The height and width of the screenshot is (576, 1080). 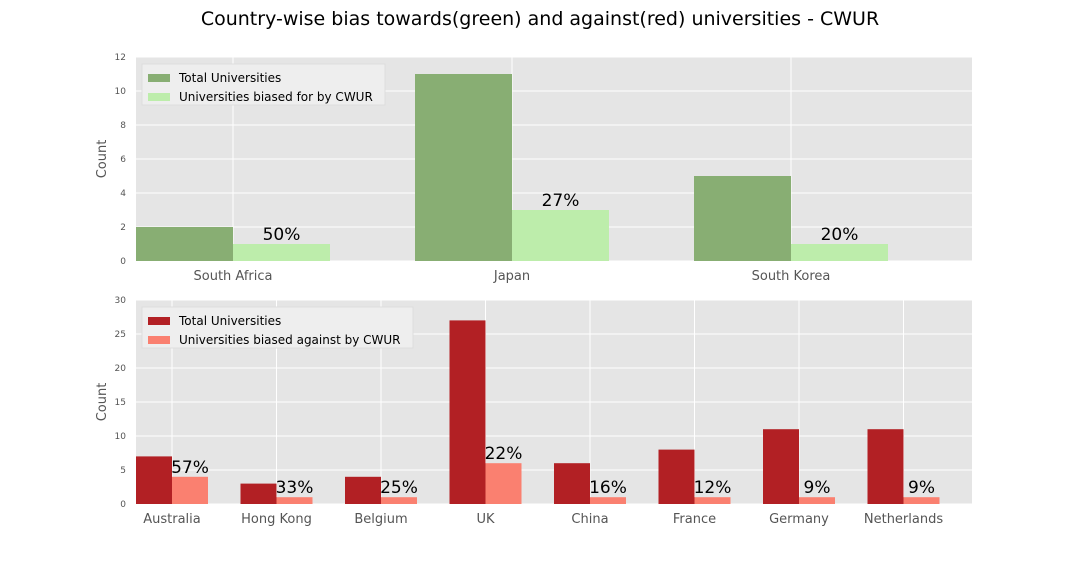 I want to click on legend-label: Universities biased against by CWUR, so click(x=290, y=340).